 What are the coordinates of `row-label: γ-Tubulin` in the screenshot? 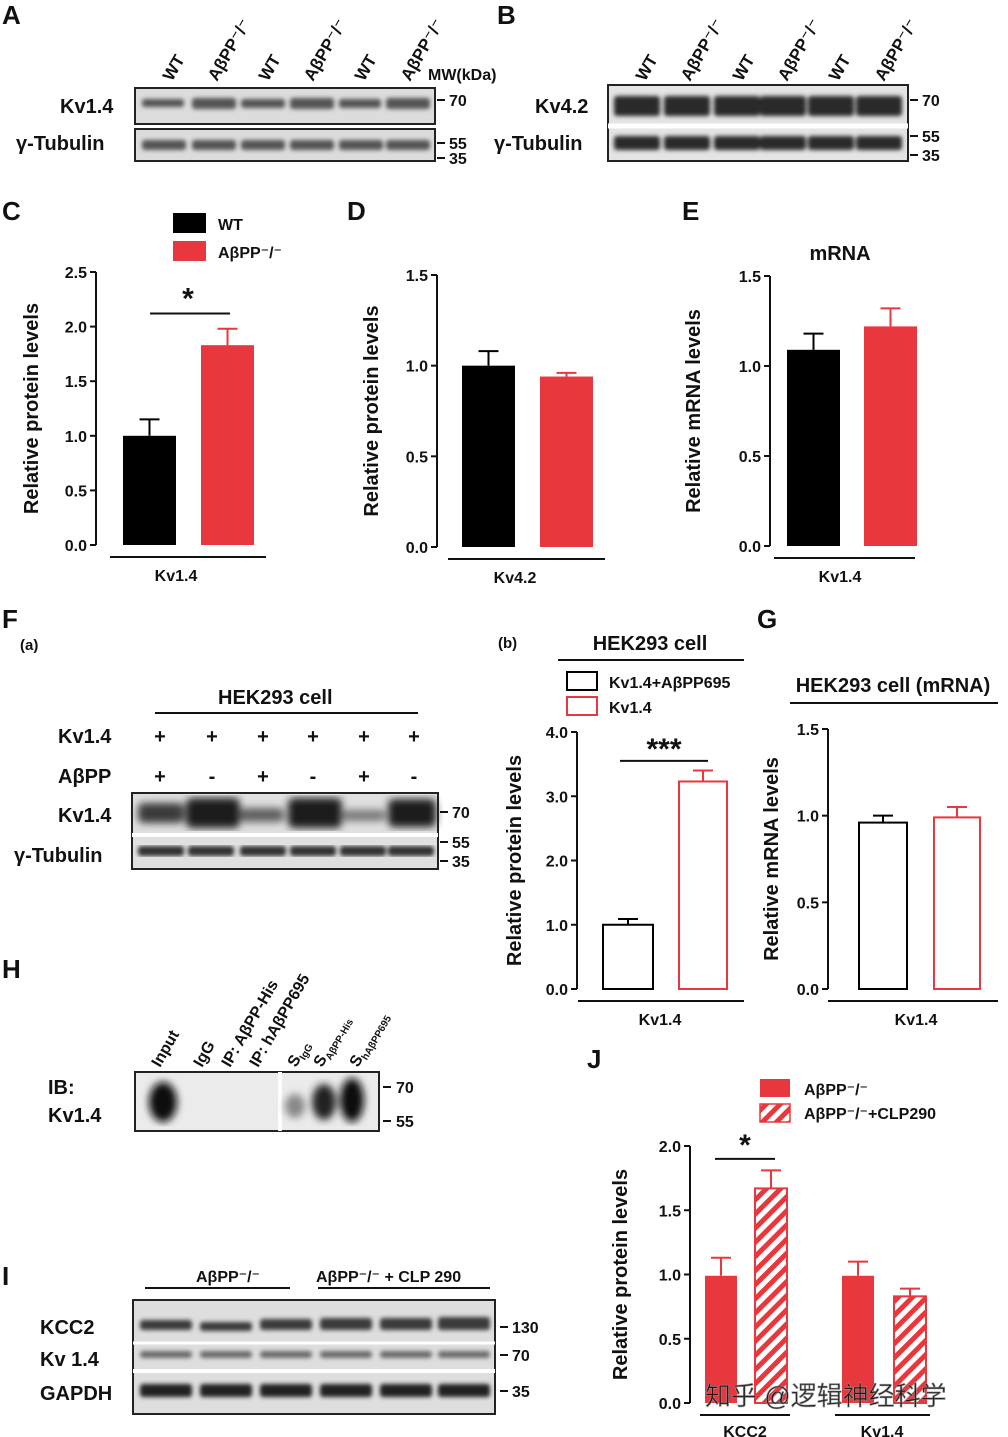 It's located at (538, 144).